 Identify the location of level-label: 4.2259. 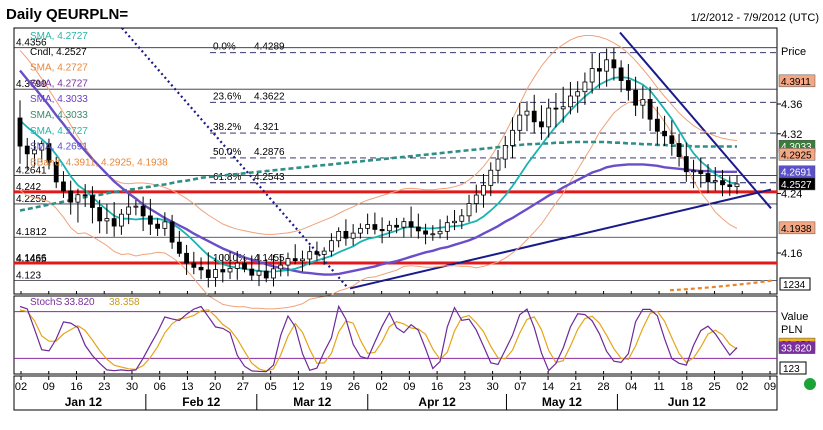
(31, 199).